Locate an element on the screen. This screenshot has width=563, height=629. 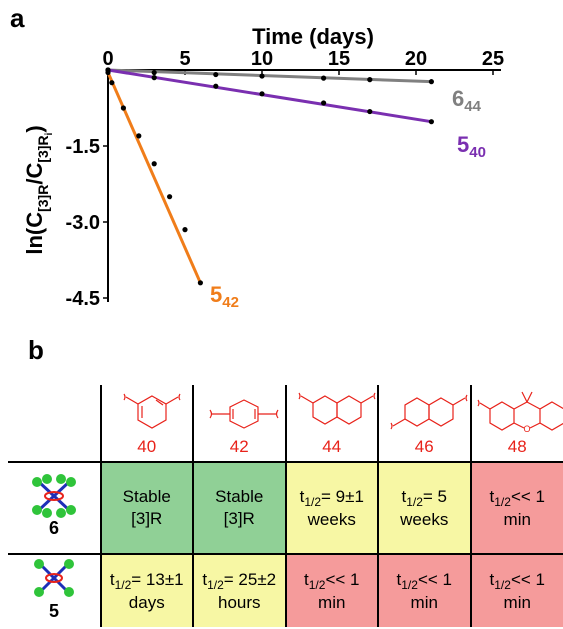
linker-header-row: 40 42 is located at coordinates (285, 423).